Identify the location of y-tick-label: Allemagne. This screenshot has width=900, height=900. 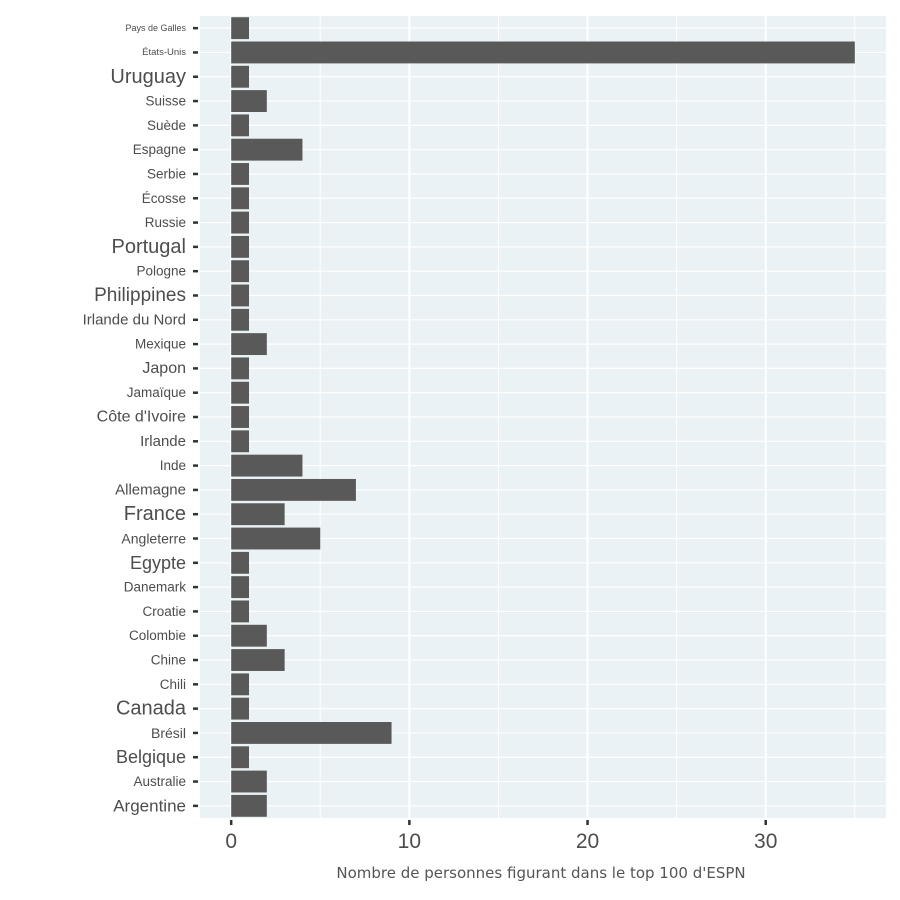
(150, 489).